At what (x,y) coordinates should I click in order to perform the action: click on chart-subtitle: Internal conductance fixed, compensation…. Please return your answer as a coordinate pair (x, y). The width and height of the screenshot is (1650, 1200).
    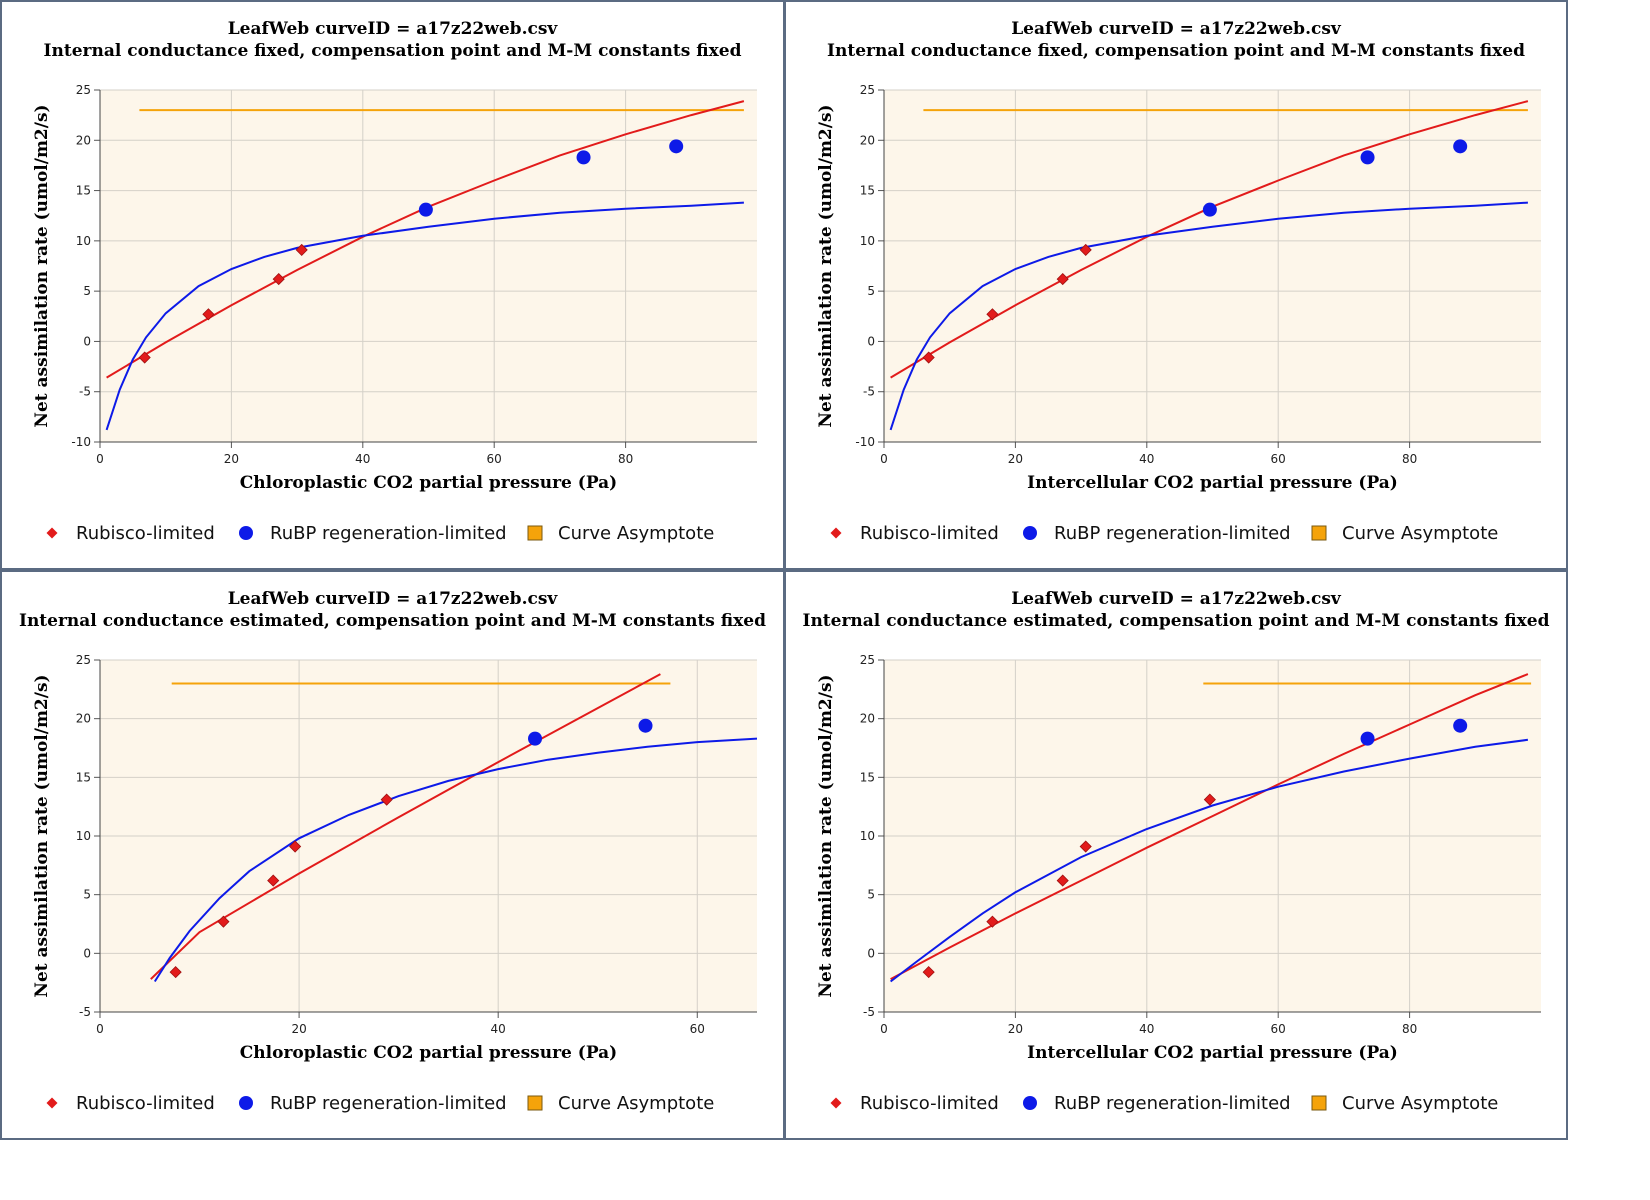
    Looking at the image, I should click on (1176, 51).